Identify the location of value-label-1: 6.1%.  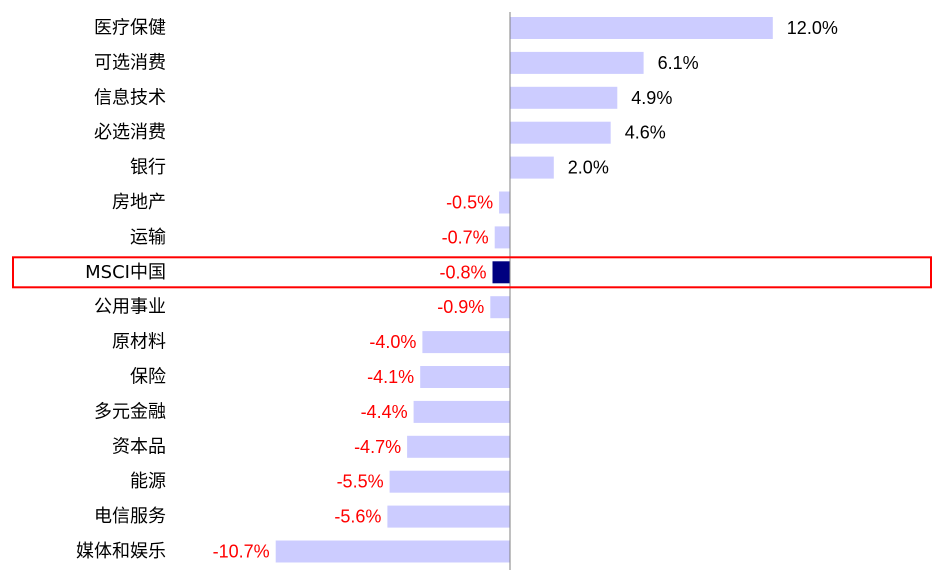
(678, 63).